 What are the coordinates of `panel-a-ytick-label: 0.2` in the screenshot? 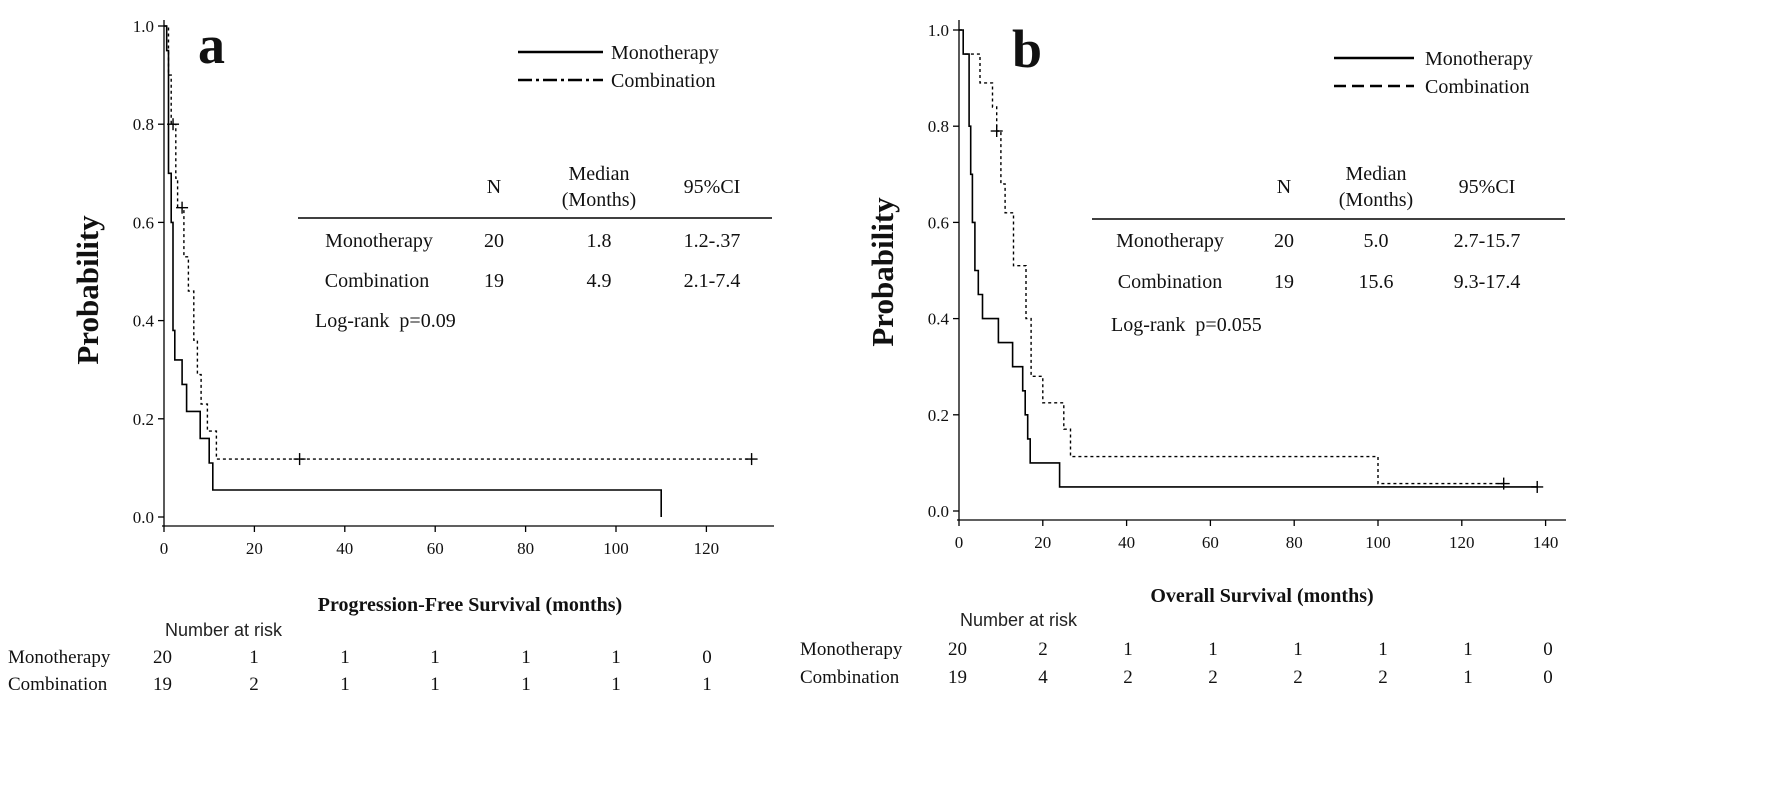 It's located at (143, 419).